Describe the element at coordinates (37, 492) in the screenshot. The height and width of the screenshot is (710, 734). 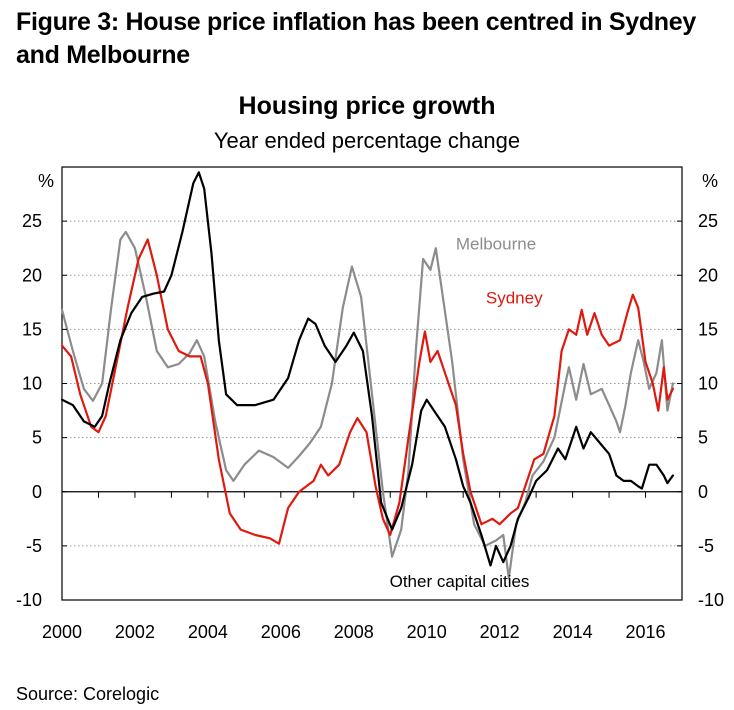
I see `y-tick-label-left: 0` at that location.